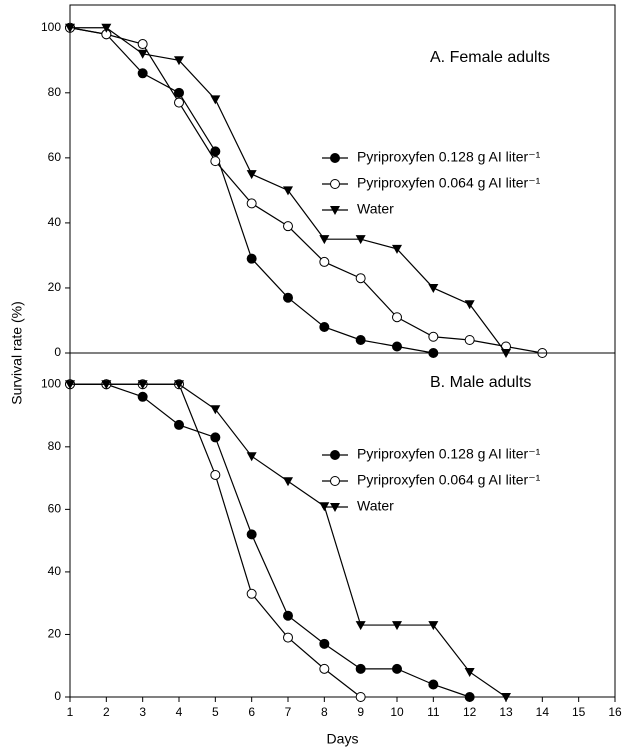 Image resolution: width=628 pixels, height=751 pixels. What do you see at coordinates (397, 712) in the screenshot?
I see `x-tick-label: 10` at bounding box center [397, 712].